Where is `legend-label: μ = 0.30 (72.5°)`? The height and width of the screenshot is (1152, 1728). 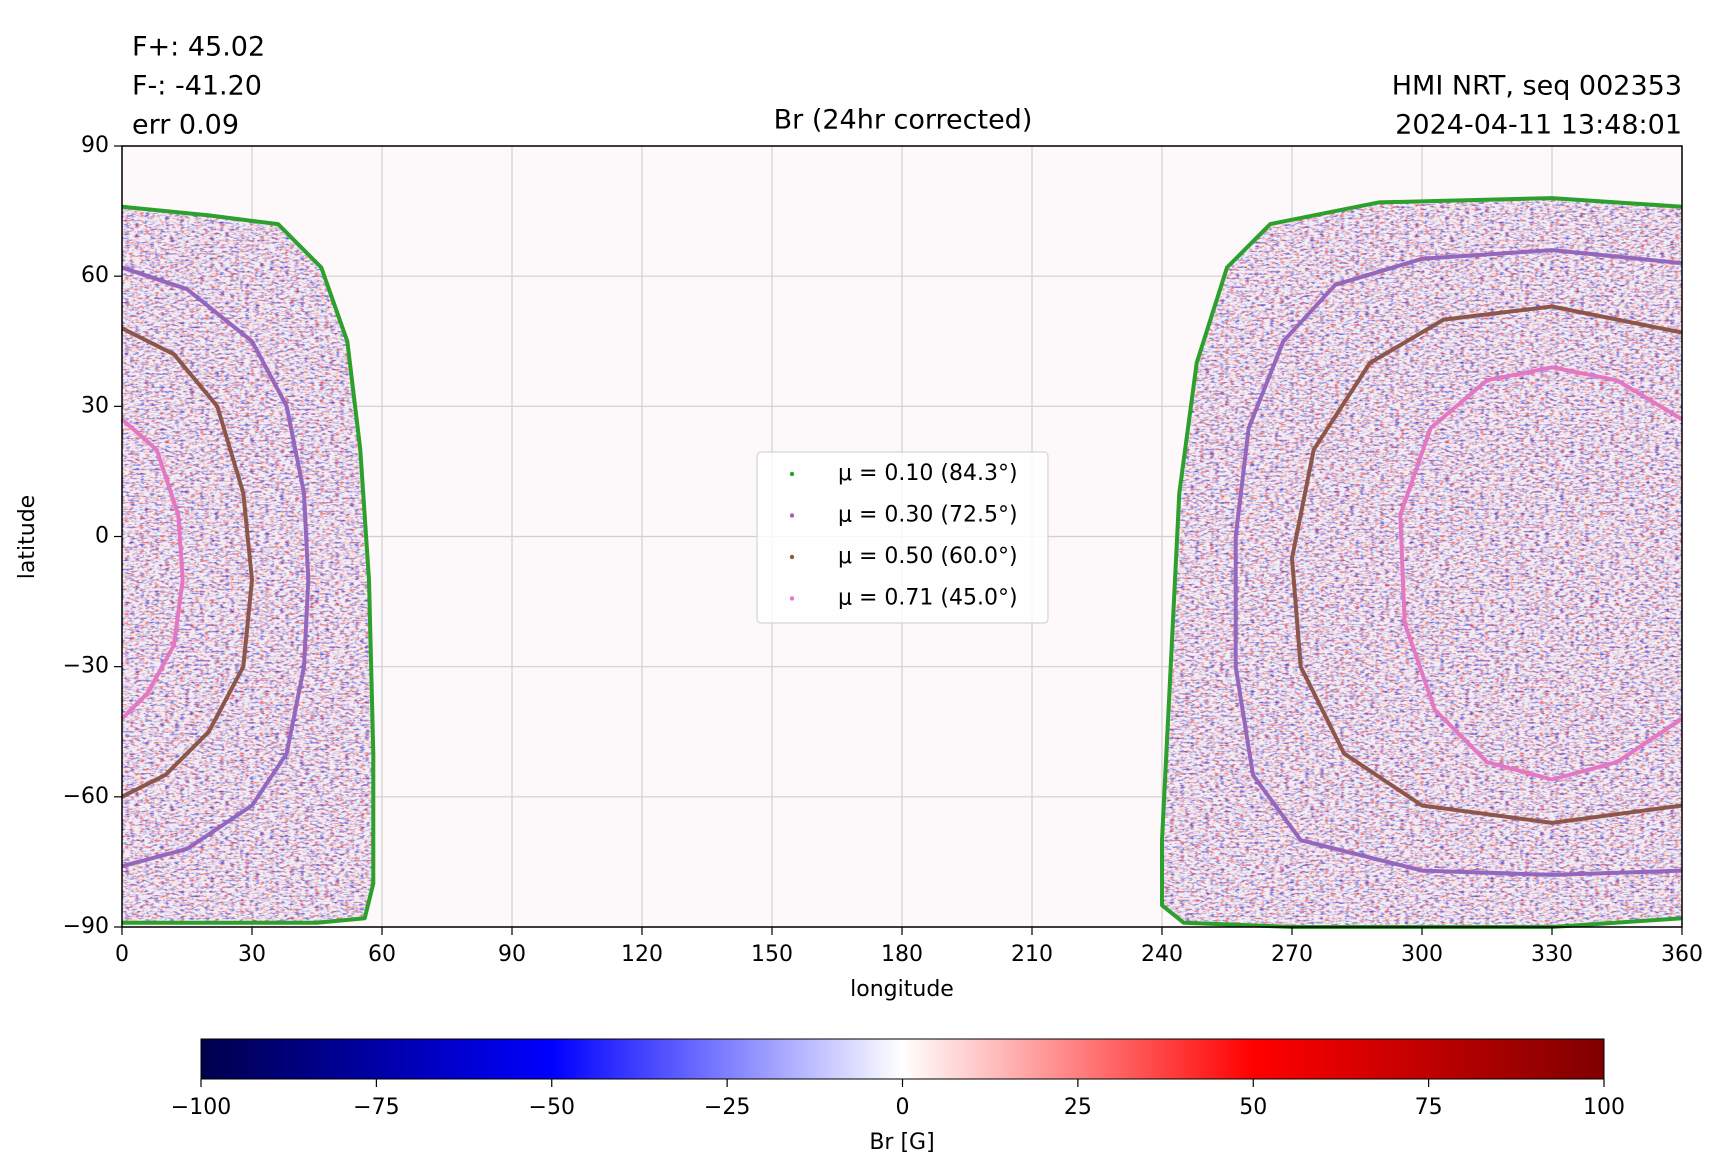 legend-label: μ = 0.30 (72.5°) is located at coordinates (928, 515).